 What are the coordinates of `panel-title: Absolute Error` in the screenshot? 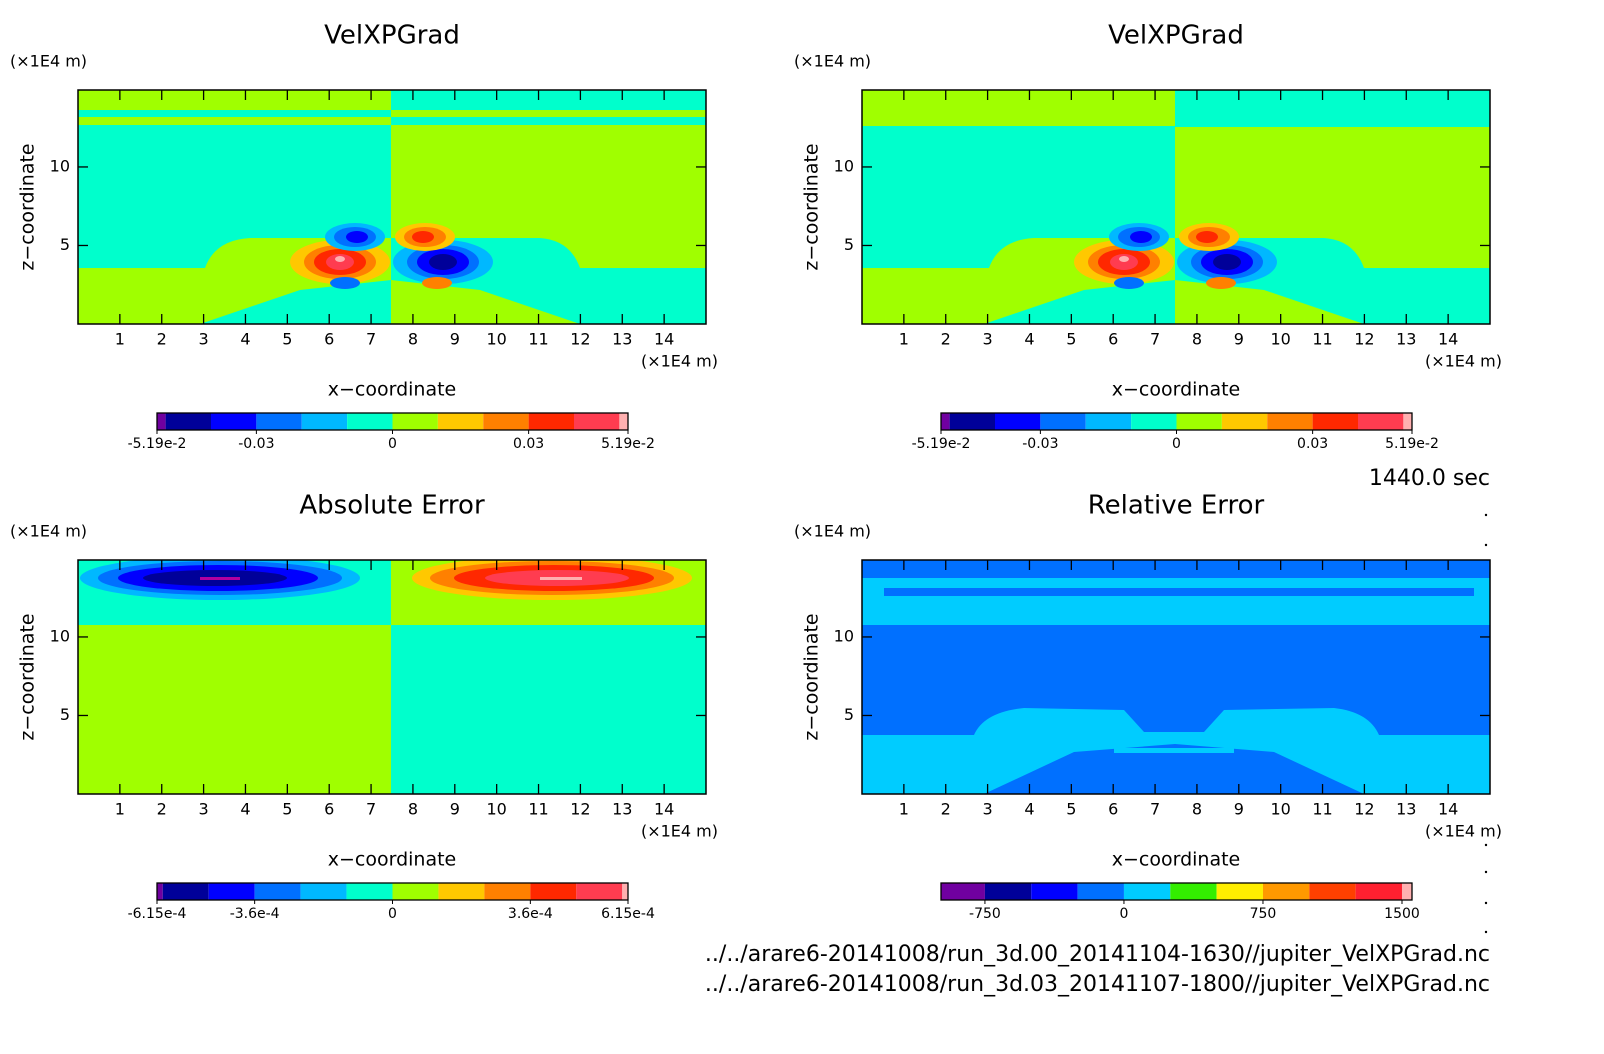 It's located at (392, 506).